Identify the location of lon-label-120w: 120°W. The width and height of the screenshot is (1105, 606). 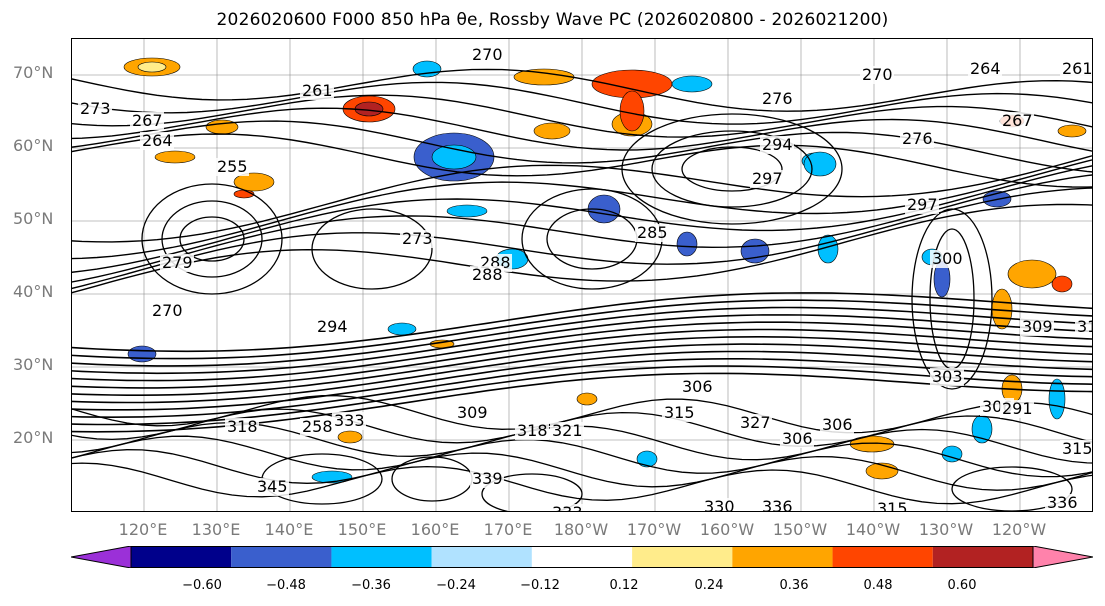
(1019, 529).